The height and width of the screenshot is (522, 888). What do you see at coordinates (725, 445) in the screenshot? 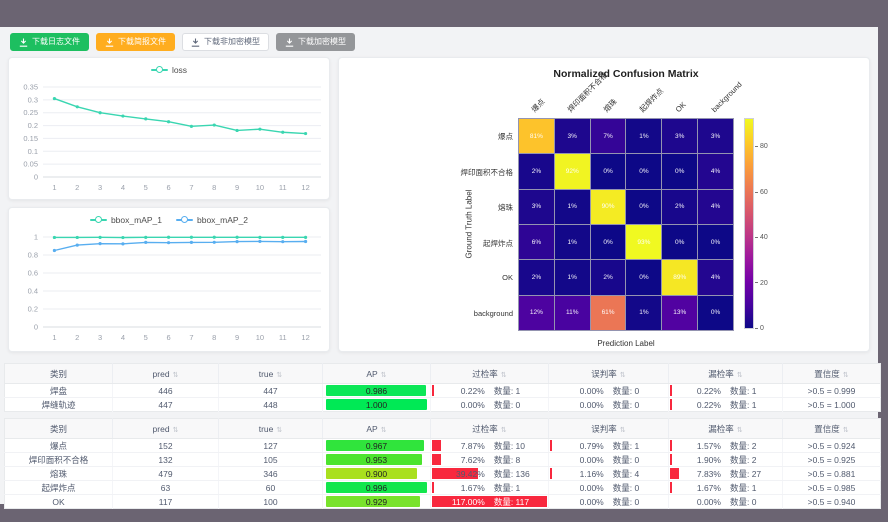
I see `cell-miss-rate: 1.57% 数量: 2` at bounding box center [725, 445].